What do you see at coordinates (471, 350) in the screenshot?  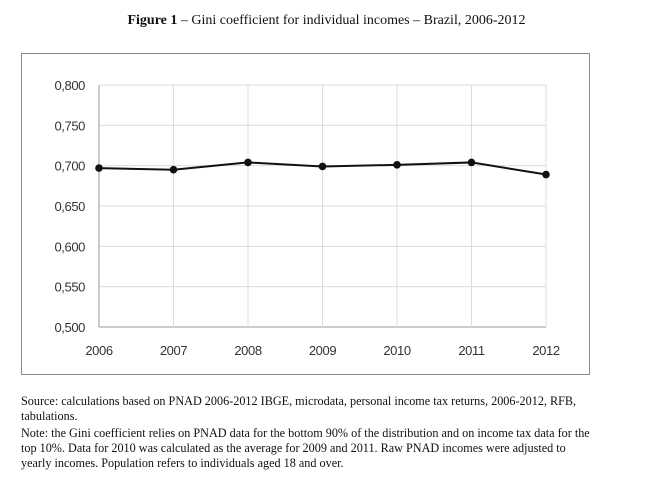 I see `x-tick-label: 2011` at bounding box center [471, 350].